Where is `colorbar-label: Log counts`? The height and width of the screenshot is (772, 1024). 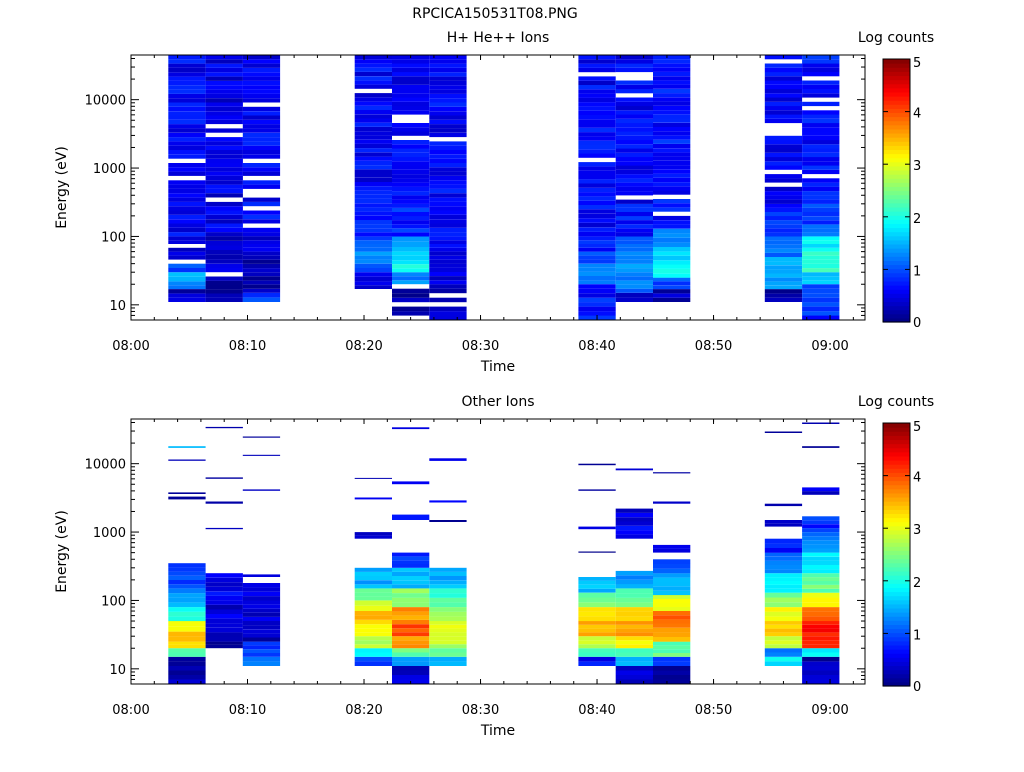 colorbar-label: Log counts is located at coordinates (896, 38).